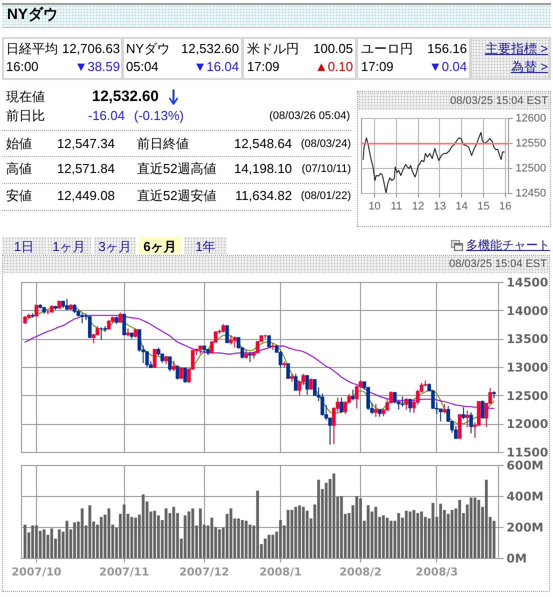 The height and width of the screenshot is (597, 553). I want to click on text: 16:00, so click(22, 67).